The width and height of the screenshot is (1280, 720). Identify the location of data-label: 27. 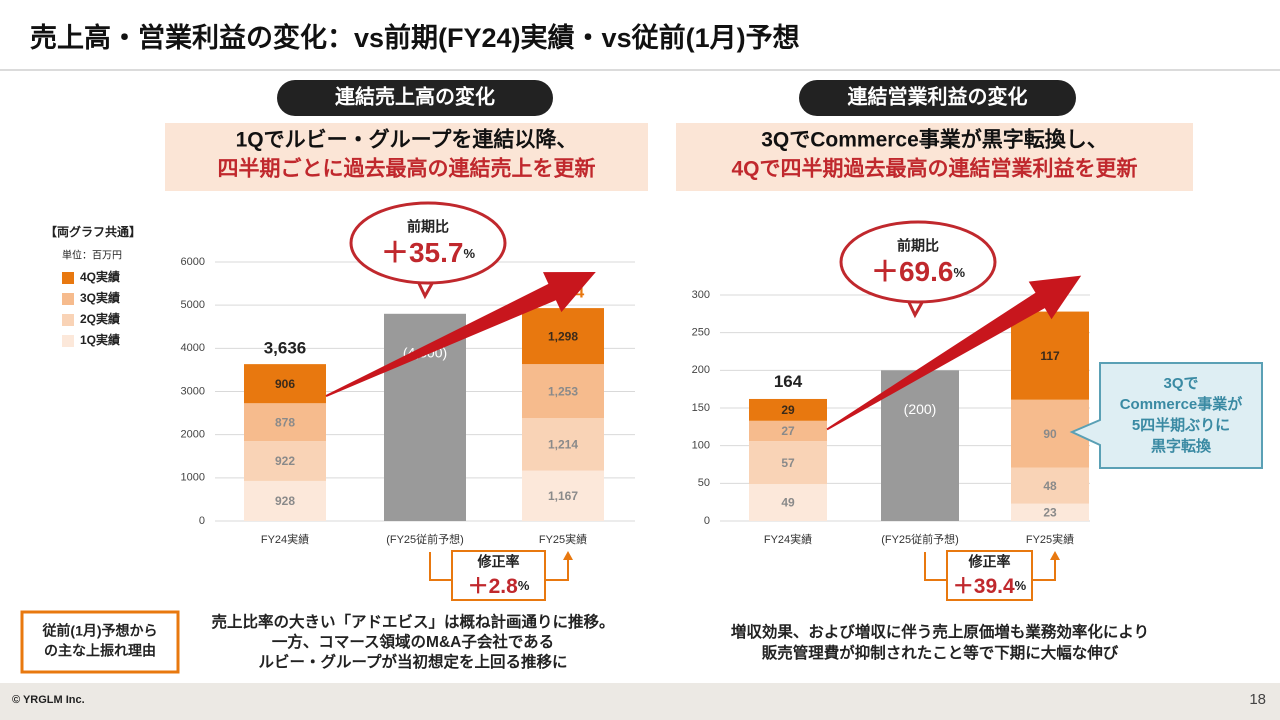
(788, 431).